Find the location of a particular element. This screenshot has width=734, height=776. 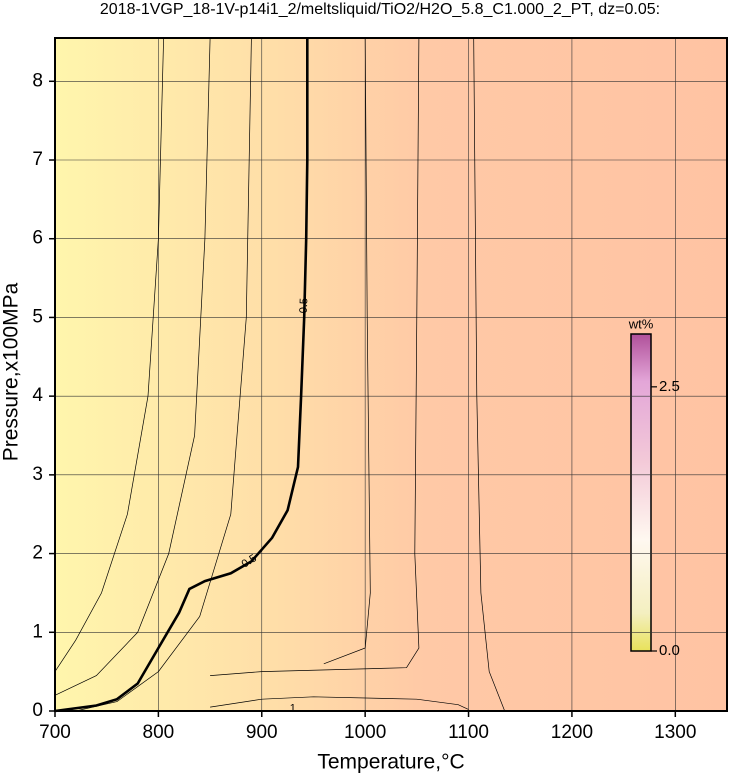

y-tick-label: 7 is located at coordinates (37, 159).